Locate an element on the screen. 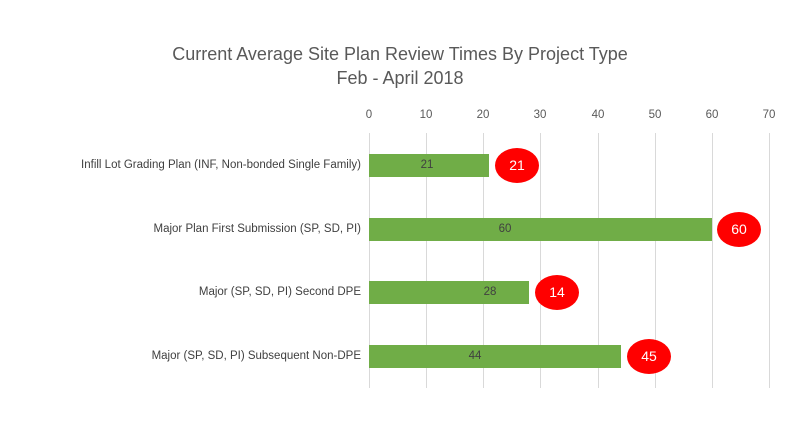 The image size is (800, 442). x-tick-label: 20 is located at coordinates (483, 115).